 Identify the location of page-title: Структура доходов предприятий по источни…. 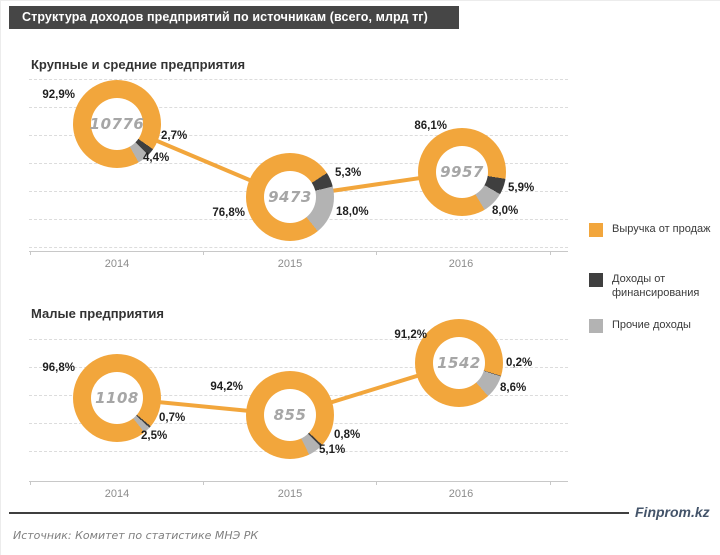
(234, 17).